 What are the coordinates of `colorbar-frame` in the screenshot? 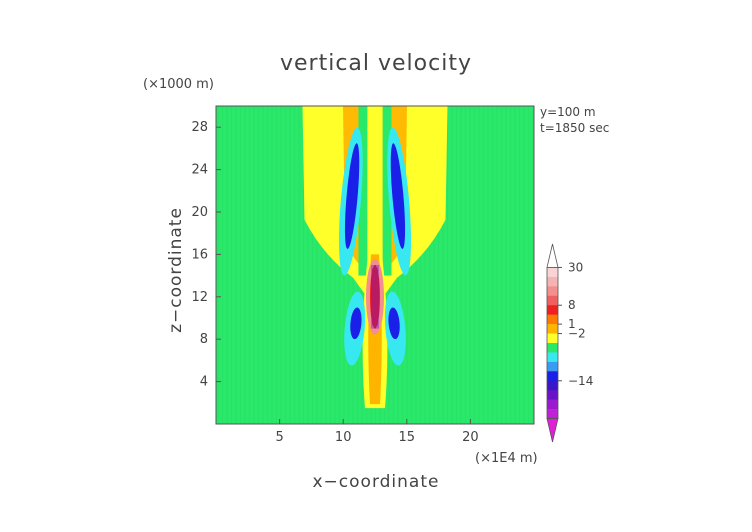 It's located at (552, 343).